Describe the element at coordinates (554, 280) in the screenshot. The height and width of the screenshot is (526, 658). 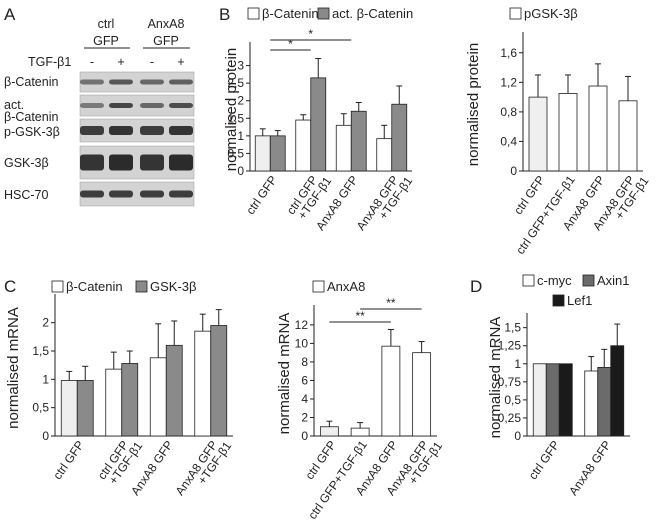
I see `legend-label: c-myc` at that location.